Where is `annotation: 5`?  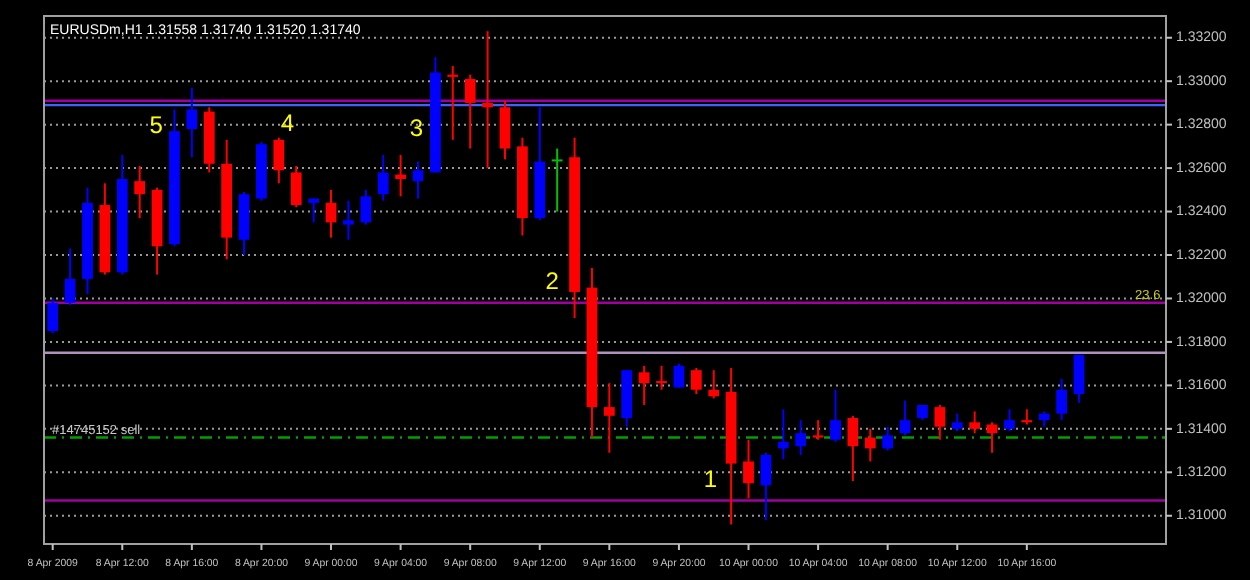 annotation: 5 is located at coordinates (156, 125).